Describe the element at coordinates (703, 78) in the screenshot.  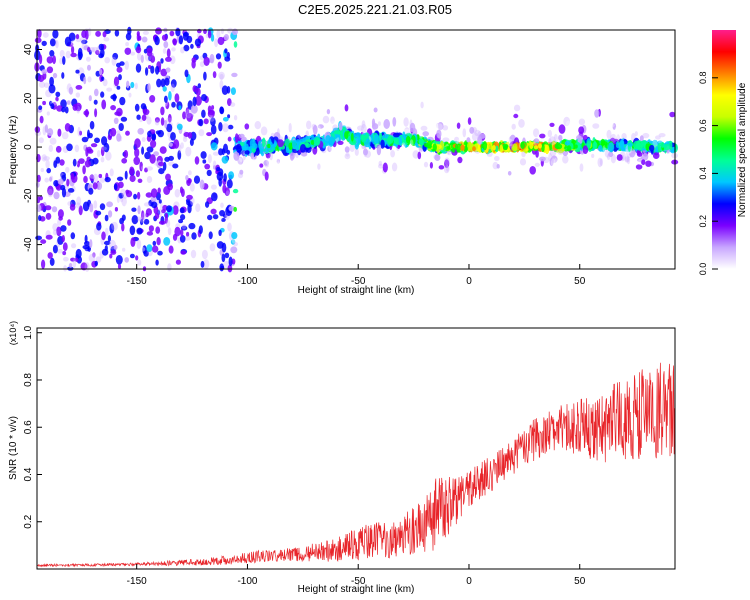
I see `colorbar-tick-label: 0.8` at that location.